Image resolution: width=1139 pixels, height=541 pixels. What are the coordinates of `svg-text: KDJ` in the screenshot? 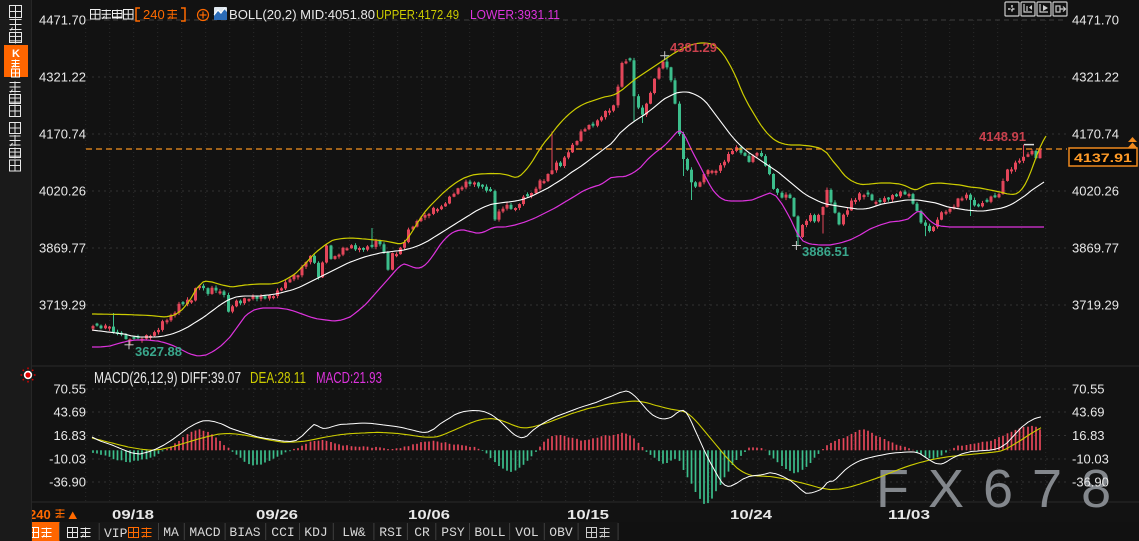 It's located at (315, 532).